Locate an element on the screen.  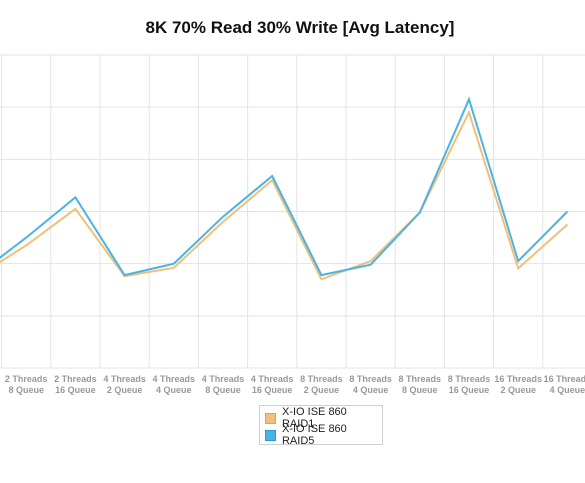
x-tick-label: 4 Threads 2 Queue is located at coordinates (124, 384).